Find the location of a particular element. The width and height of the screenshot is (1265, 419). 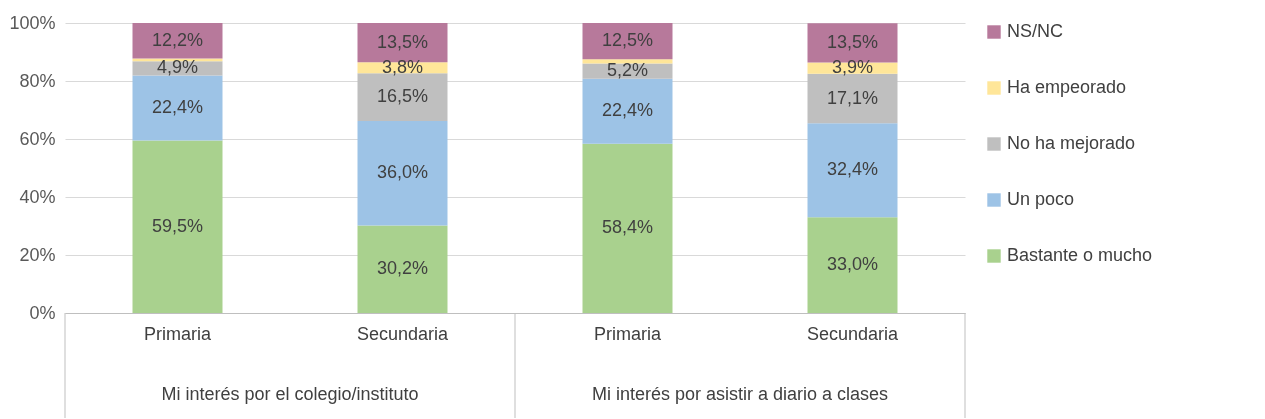

data-label: 12,2% is located at coordinates (177, 39).